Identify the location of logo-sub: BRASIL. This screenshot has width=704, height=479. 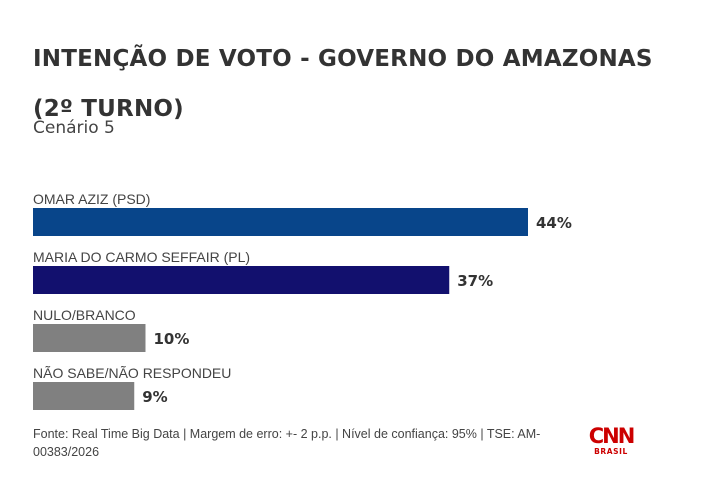
(611, 451).